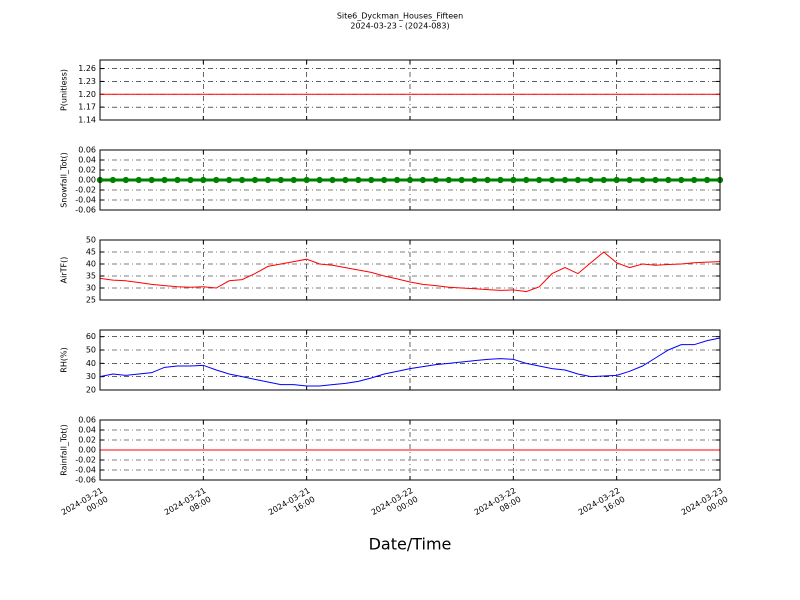 The height and width of the screenshot is (600, 800). Describe the element at coordinates (400, 16) in the screenshot. I see `chart-title: Site6_Dyckman_Houses_Fifteen` at that location.